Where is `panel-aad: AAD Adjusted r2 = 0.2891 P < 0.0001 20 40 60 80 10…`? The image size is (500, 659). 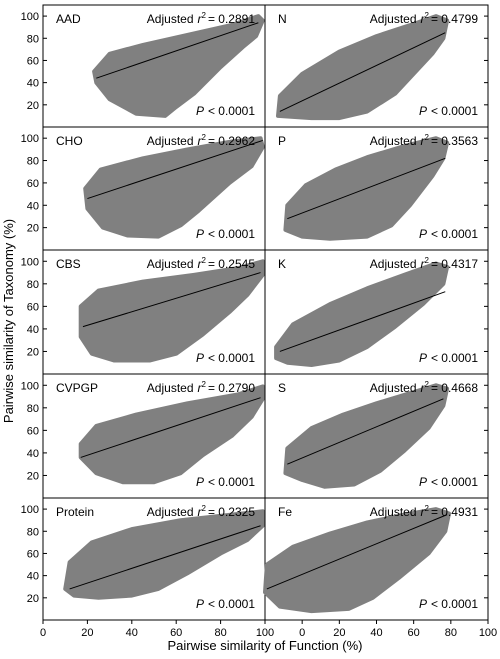
panel-aad: AAD Adjusted r2 = 0.2891 P < 0.0001 20 40 60 80 10… is located at coordinates (143, 66).